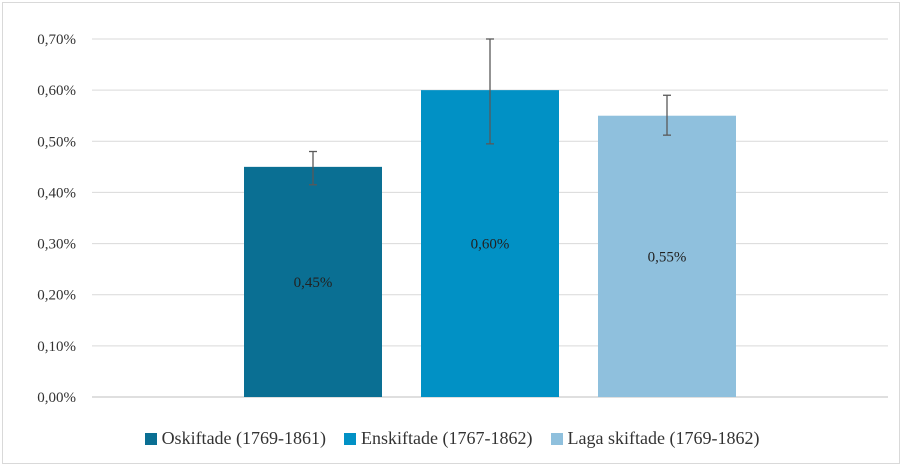 The image size is (904, 468). I want to click on data-labels: 0,45% 0,60% 0,55%, so click(490, 264).